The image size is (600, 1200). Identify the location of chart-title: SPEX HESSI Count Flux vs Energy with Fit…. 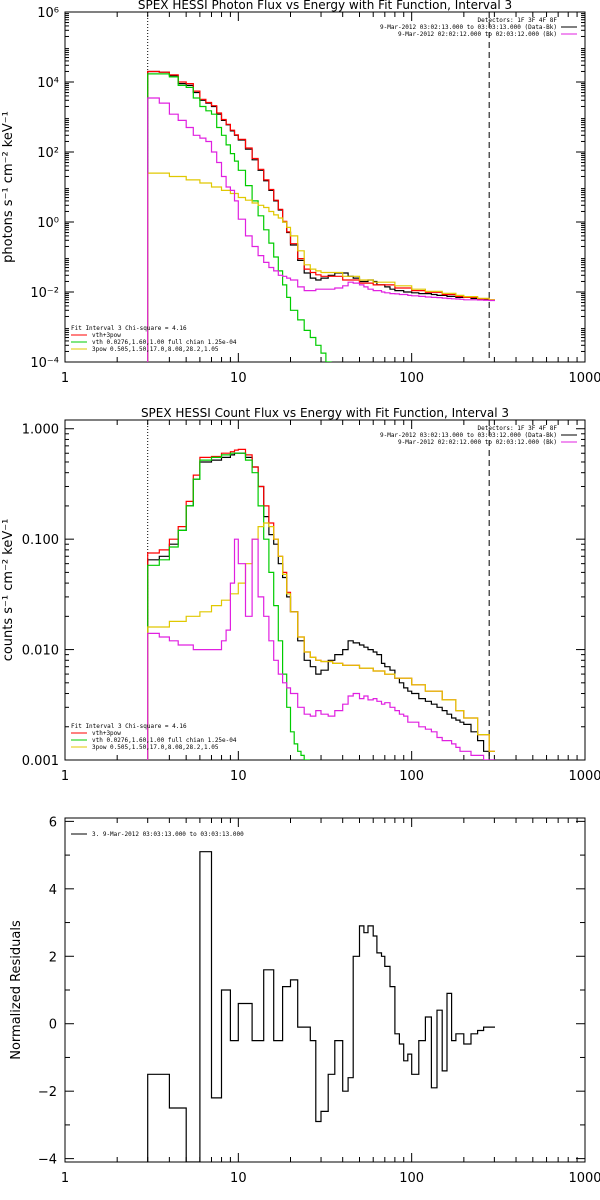
(325, 413).